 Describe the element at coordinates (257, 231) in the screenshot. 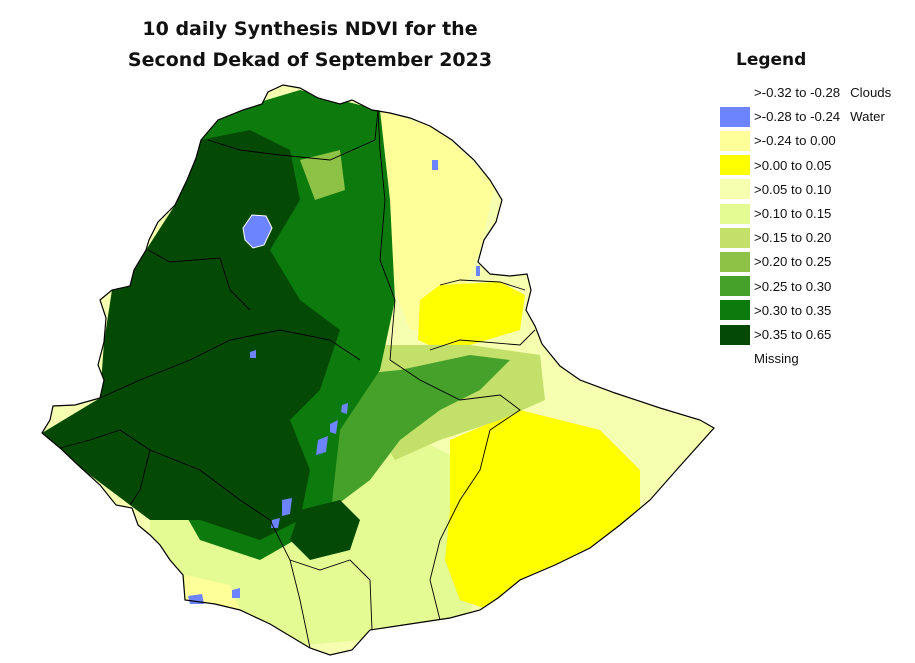

I see `lake-tana-water` at that location.